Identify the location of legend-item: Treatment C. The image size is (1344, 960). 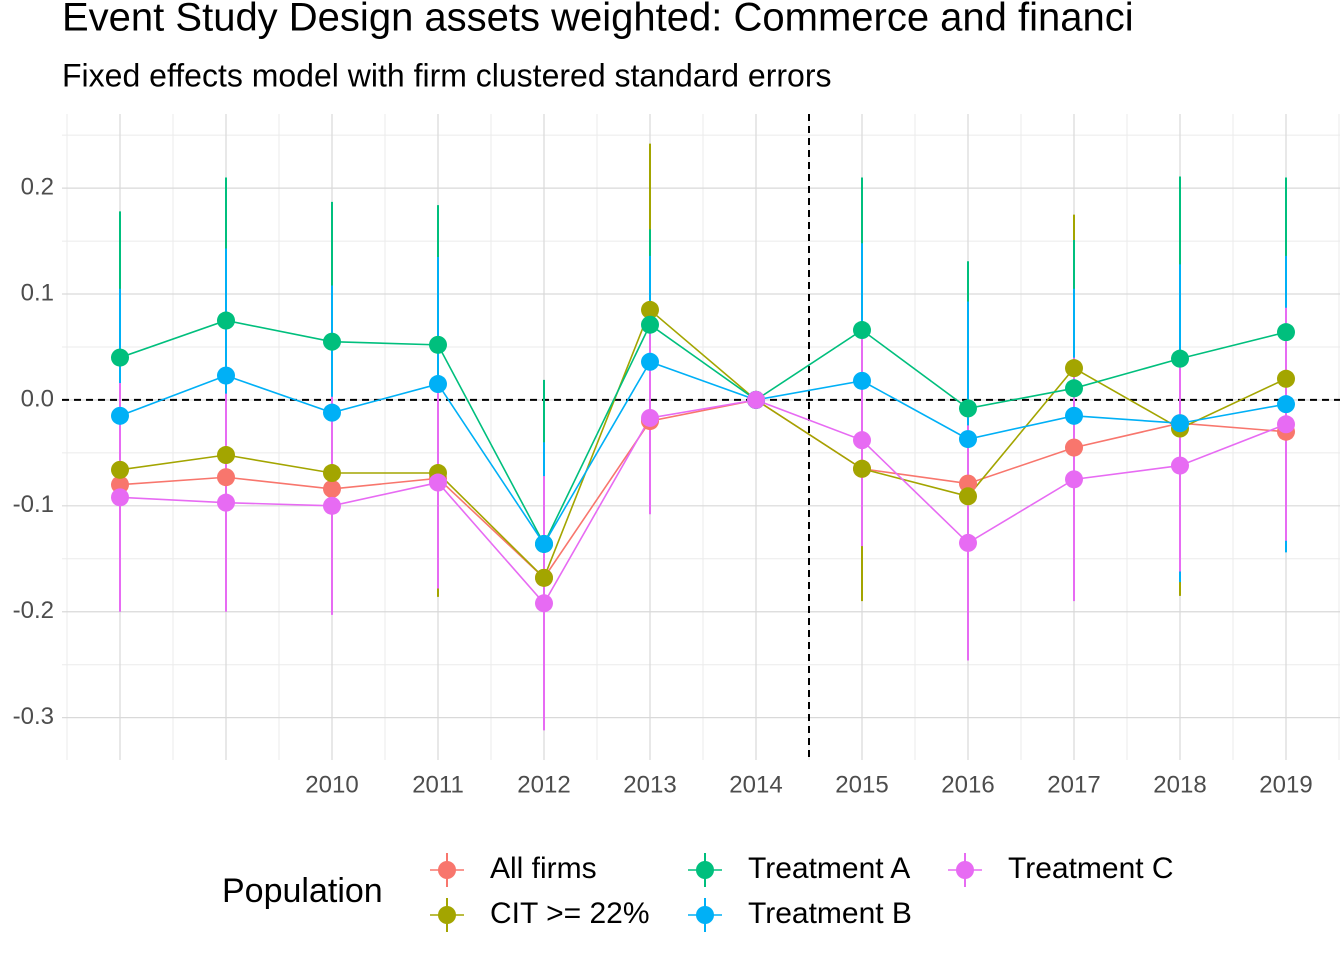
(1061, 869).